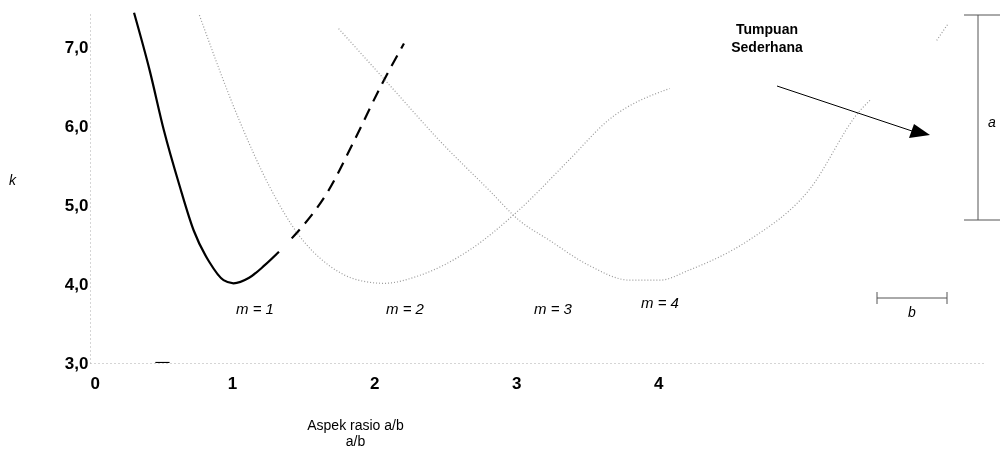  What do you see at coordinates (659, 383) in the screenshot?
I see `x-tick-label: 4` at bounding box center [659, 383].